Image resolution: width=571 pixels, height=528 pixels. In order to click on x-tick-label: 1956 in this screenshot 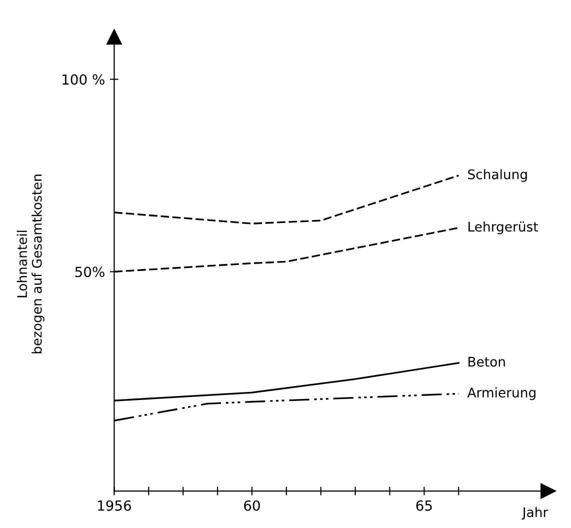, I will do `click(114, 505)`.